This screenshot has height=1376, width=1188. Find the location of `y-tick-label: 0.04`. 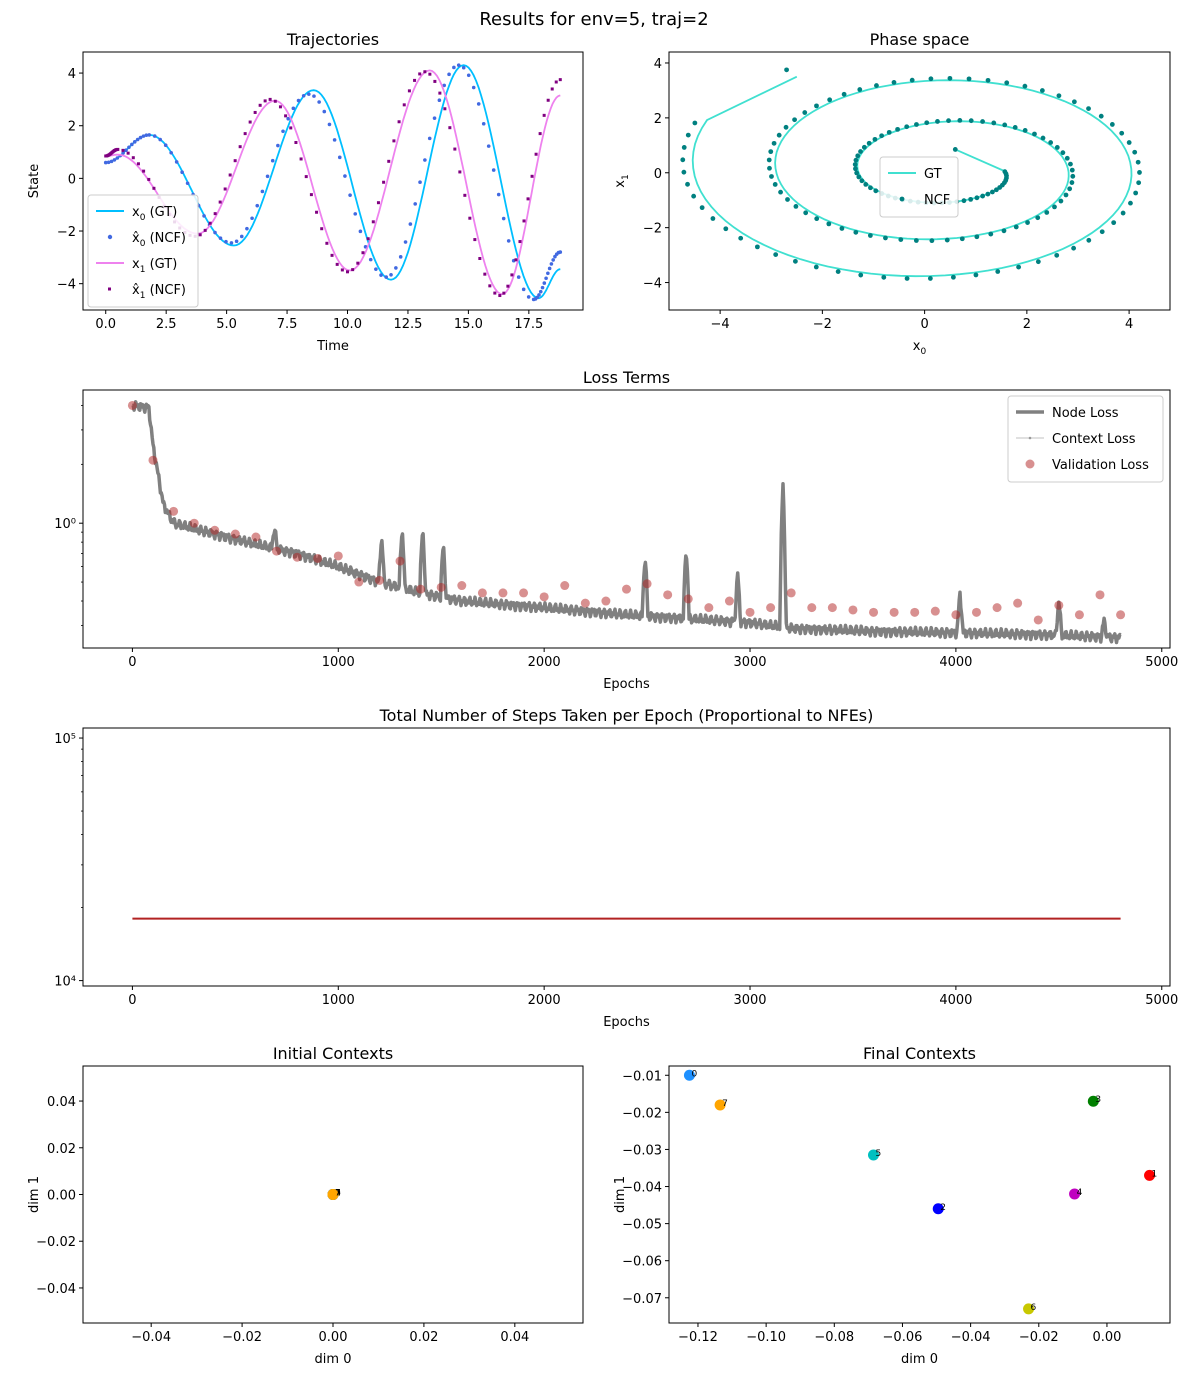

y-tick-label: 0.04 is located at coordinates (61, 1102).